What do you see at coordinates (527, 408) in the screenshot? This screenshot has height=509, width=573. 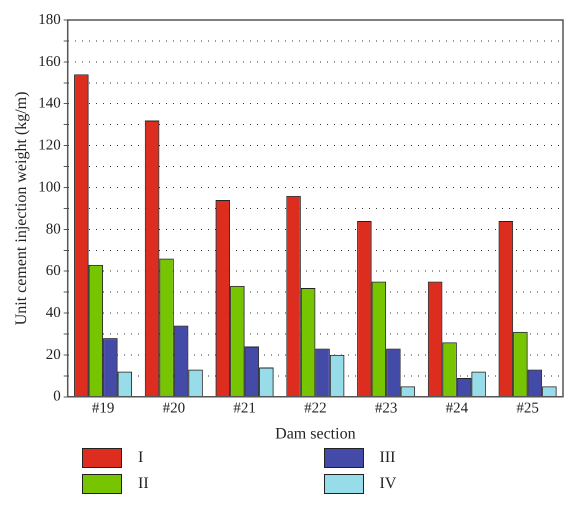 I see `x-tick-label: #25` at bounding box center [527, 408].